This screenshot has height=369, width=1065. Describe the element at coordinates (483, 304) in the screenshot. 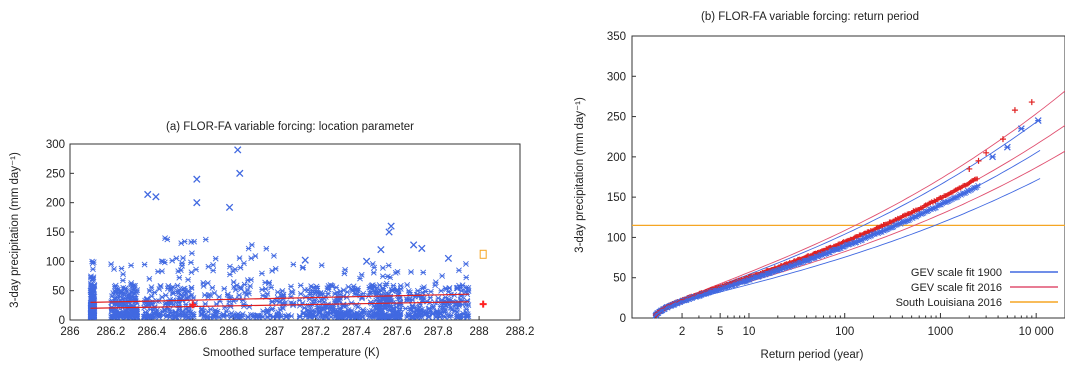

I see `red-marker` at that location.